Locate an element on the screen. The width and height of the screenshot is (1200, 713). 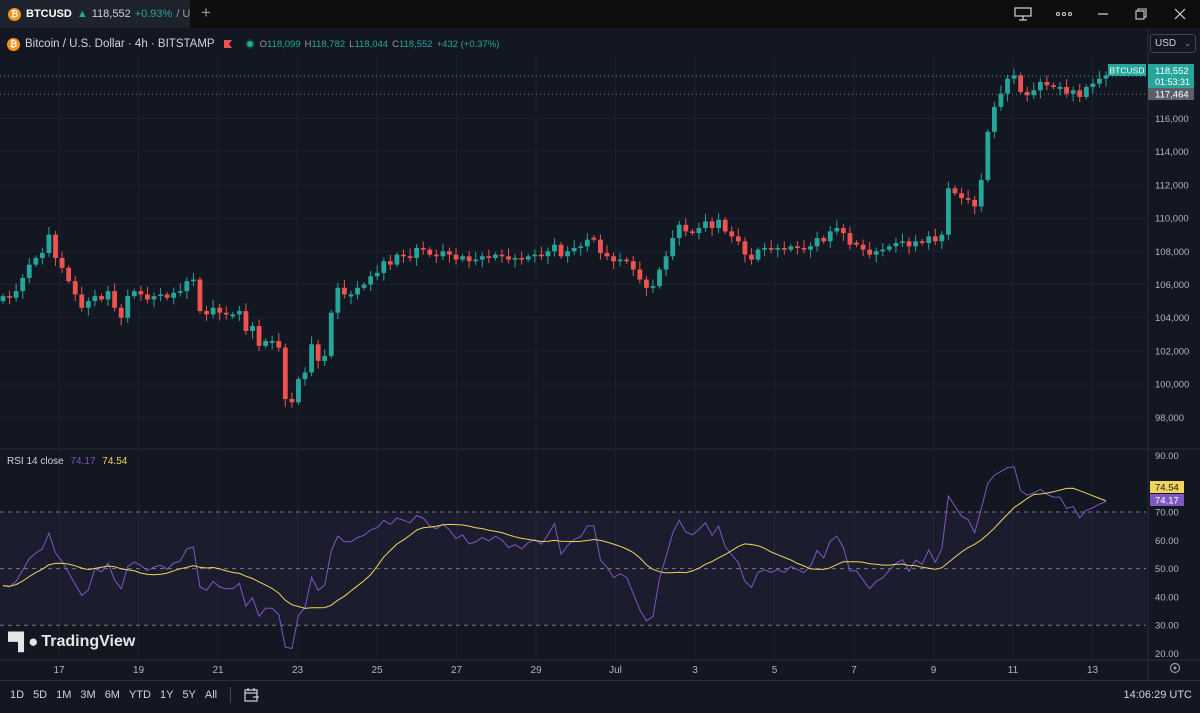
rsi-ma-tag: 74.54 is located at coordinates (1167, 488).